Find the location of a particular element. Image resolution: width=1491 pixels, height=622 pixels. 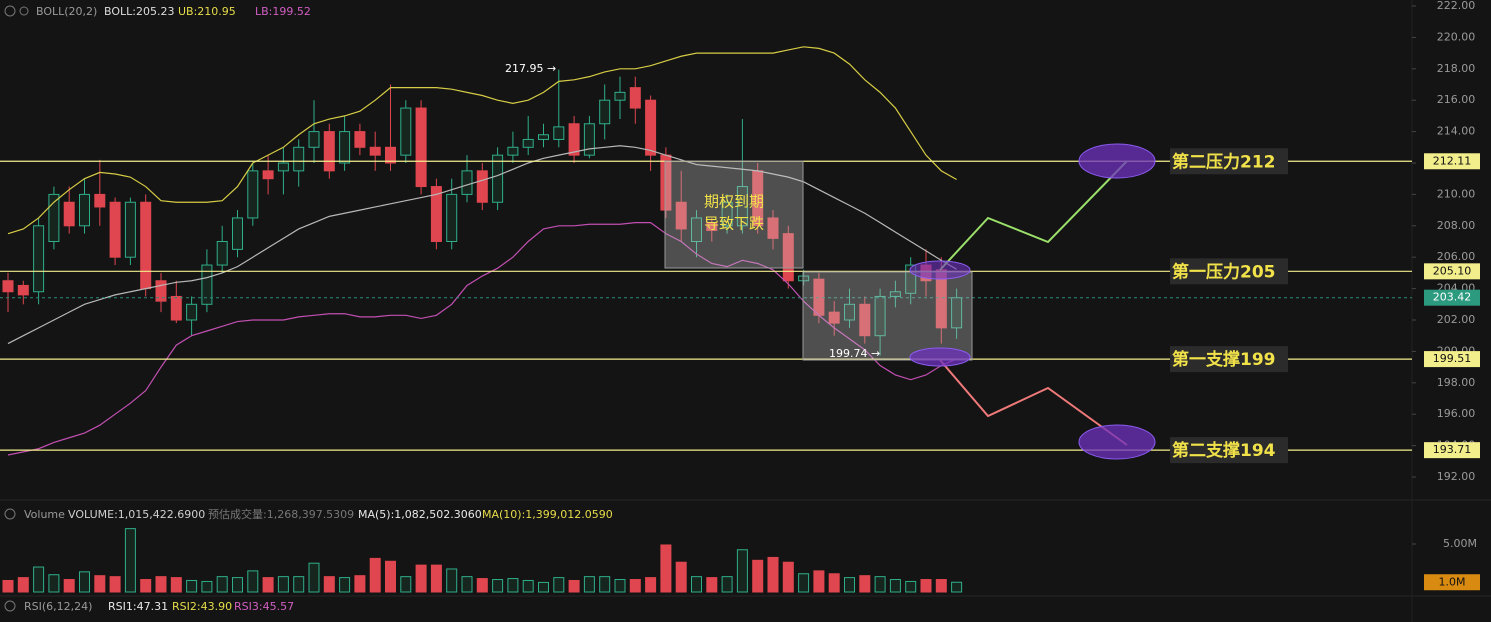

level-label: 第二压力212 is located at coordinates (1224, 161).